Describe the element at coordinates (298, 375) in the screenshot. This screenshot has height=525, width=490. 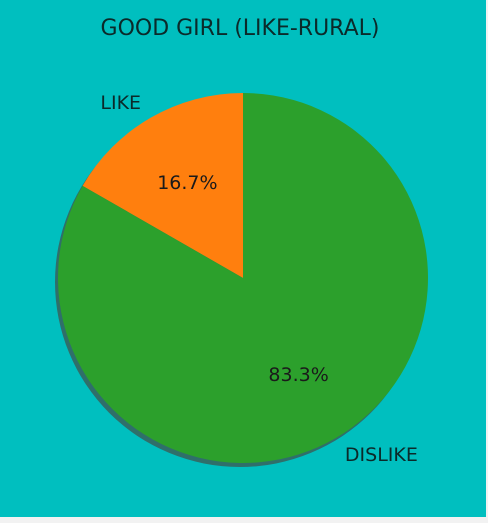
I see `pct-label-dislike: 83.3%` at that location.